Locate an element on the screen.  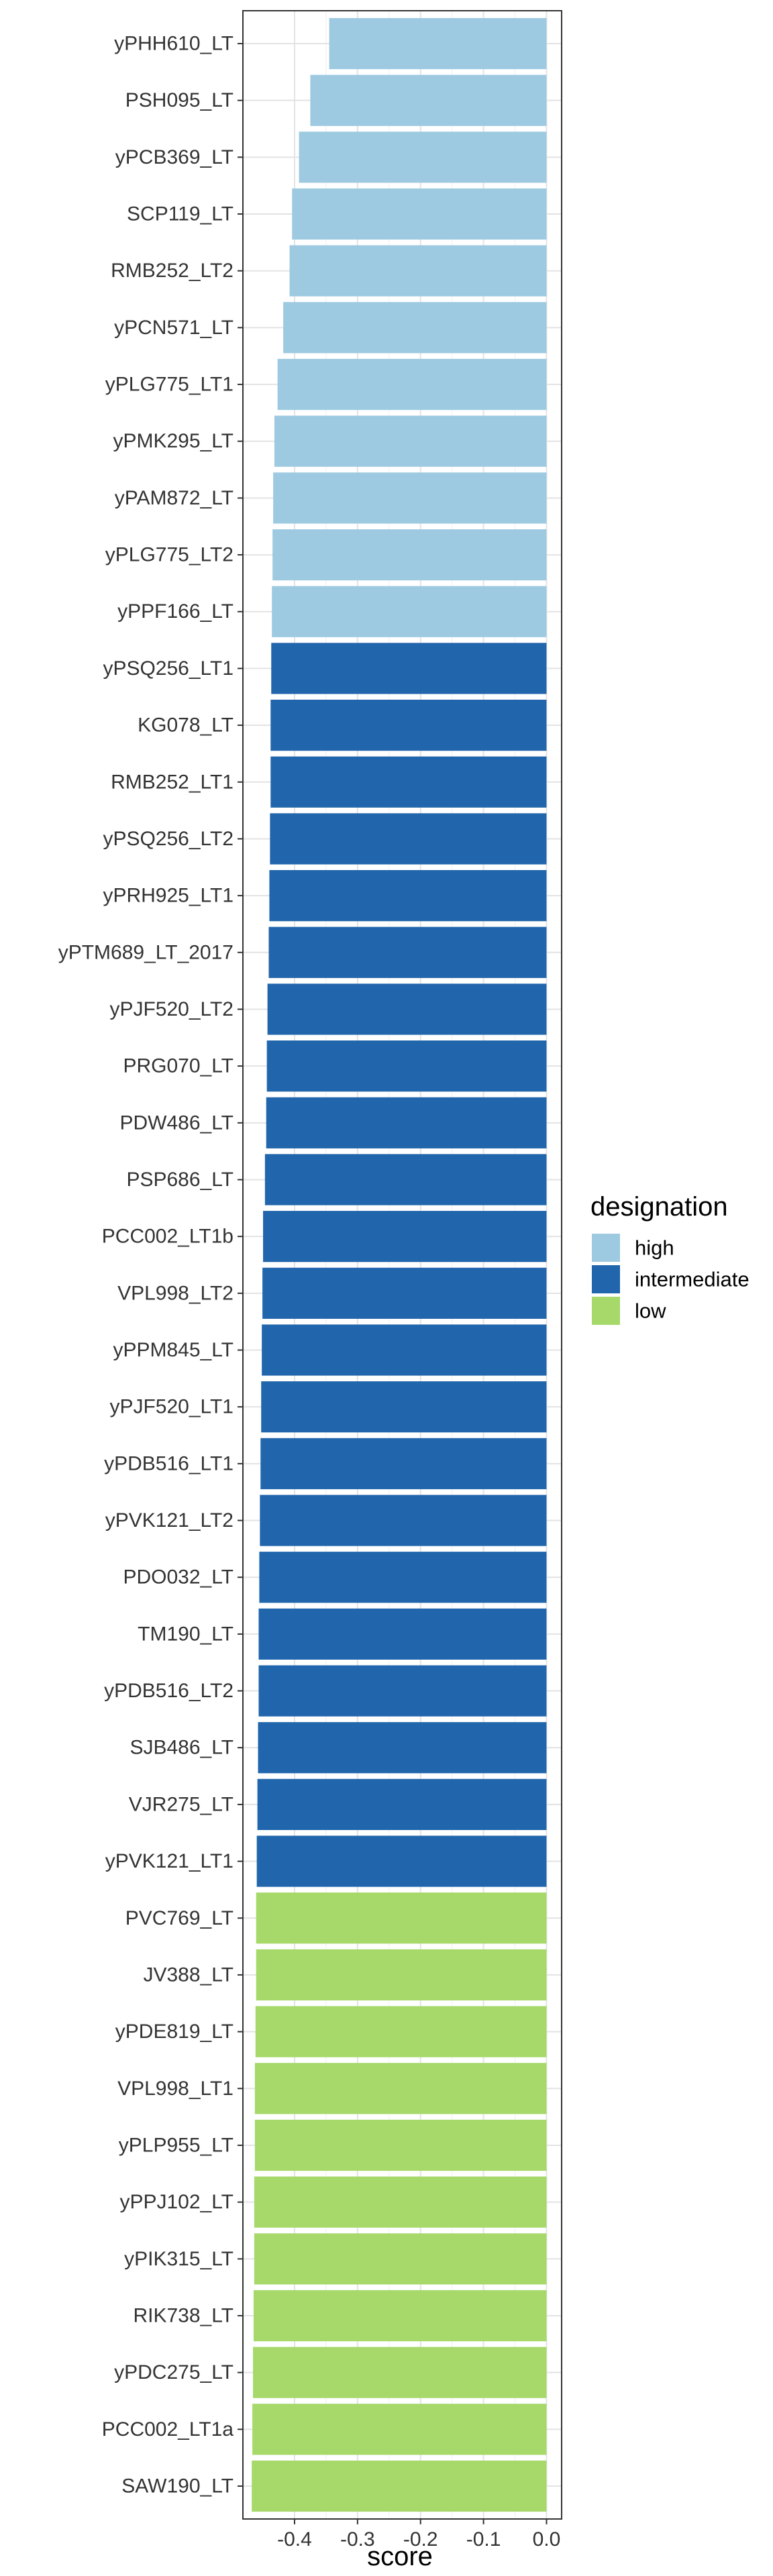
bar-rik738-lt is located at coordinates (400, 2316).